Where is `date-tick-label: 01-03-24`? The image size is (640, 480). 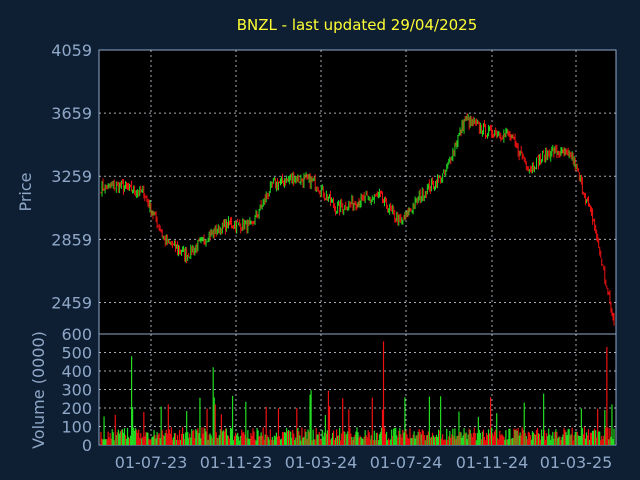
date-tick-label: 01-03-24 is located at coordinates (321, 462).